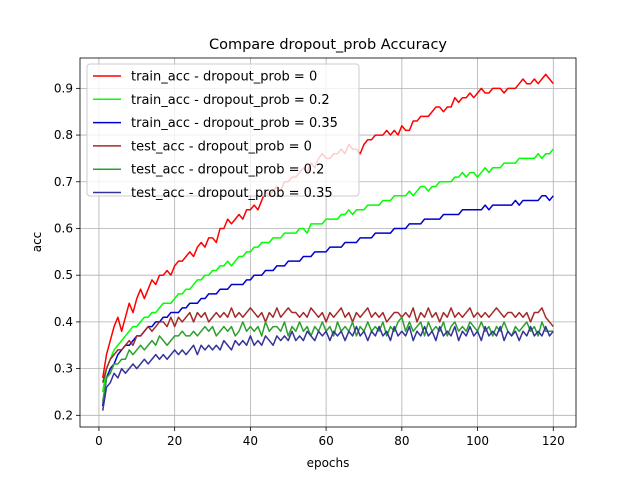 The width and height of the screenshot is (640, 480). Describe the element at coordinates (63, 369) in the screenshot. I see `y-tick-label: 0.3` at that location.